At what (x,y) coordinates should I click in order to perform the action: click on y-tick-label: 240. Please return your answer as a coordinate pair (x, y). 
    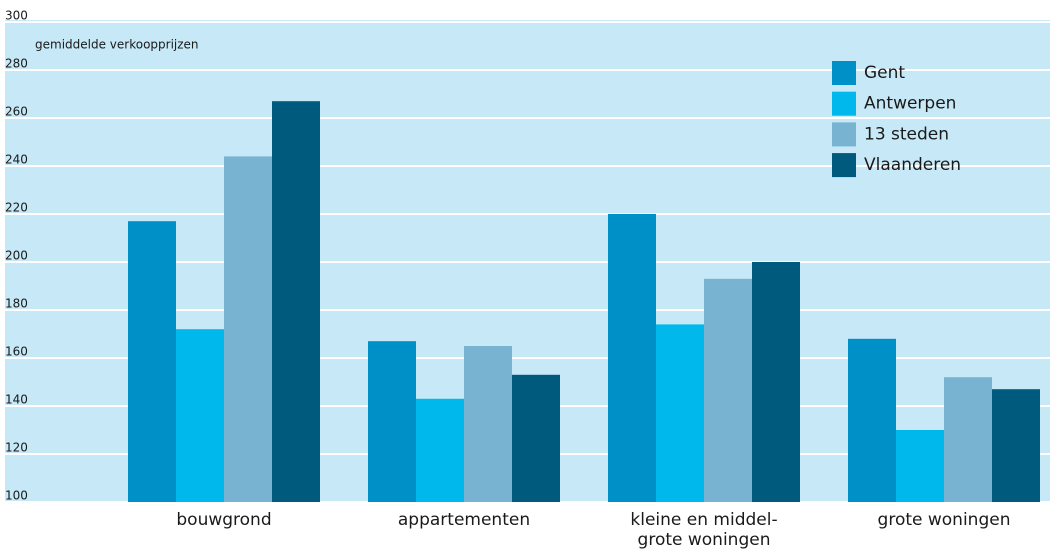
    Looking at the image, I should click on (16, 160).